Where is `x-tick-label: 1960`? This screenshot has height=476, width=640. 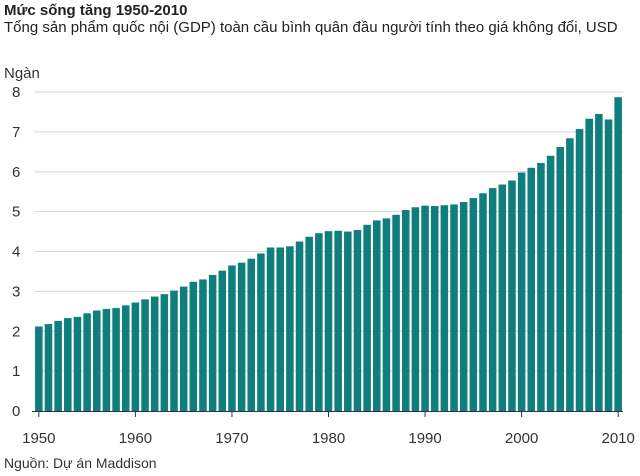
x-tick-label: 1960 is located at coordinates (135, 438).